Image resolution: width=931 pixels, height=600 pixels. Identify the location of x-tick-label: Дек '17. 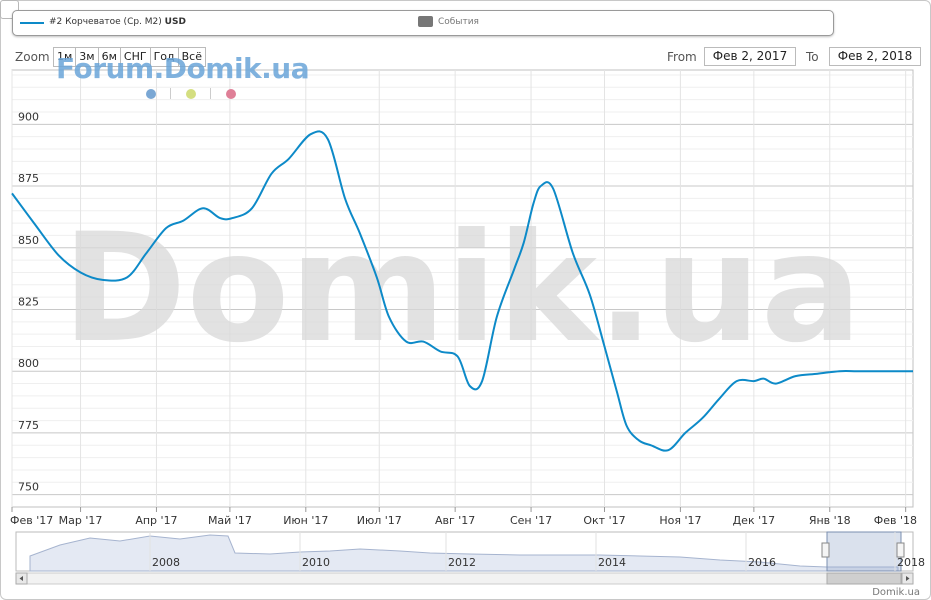
(754, 520).